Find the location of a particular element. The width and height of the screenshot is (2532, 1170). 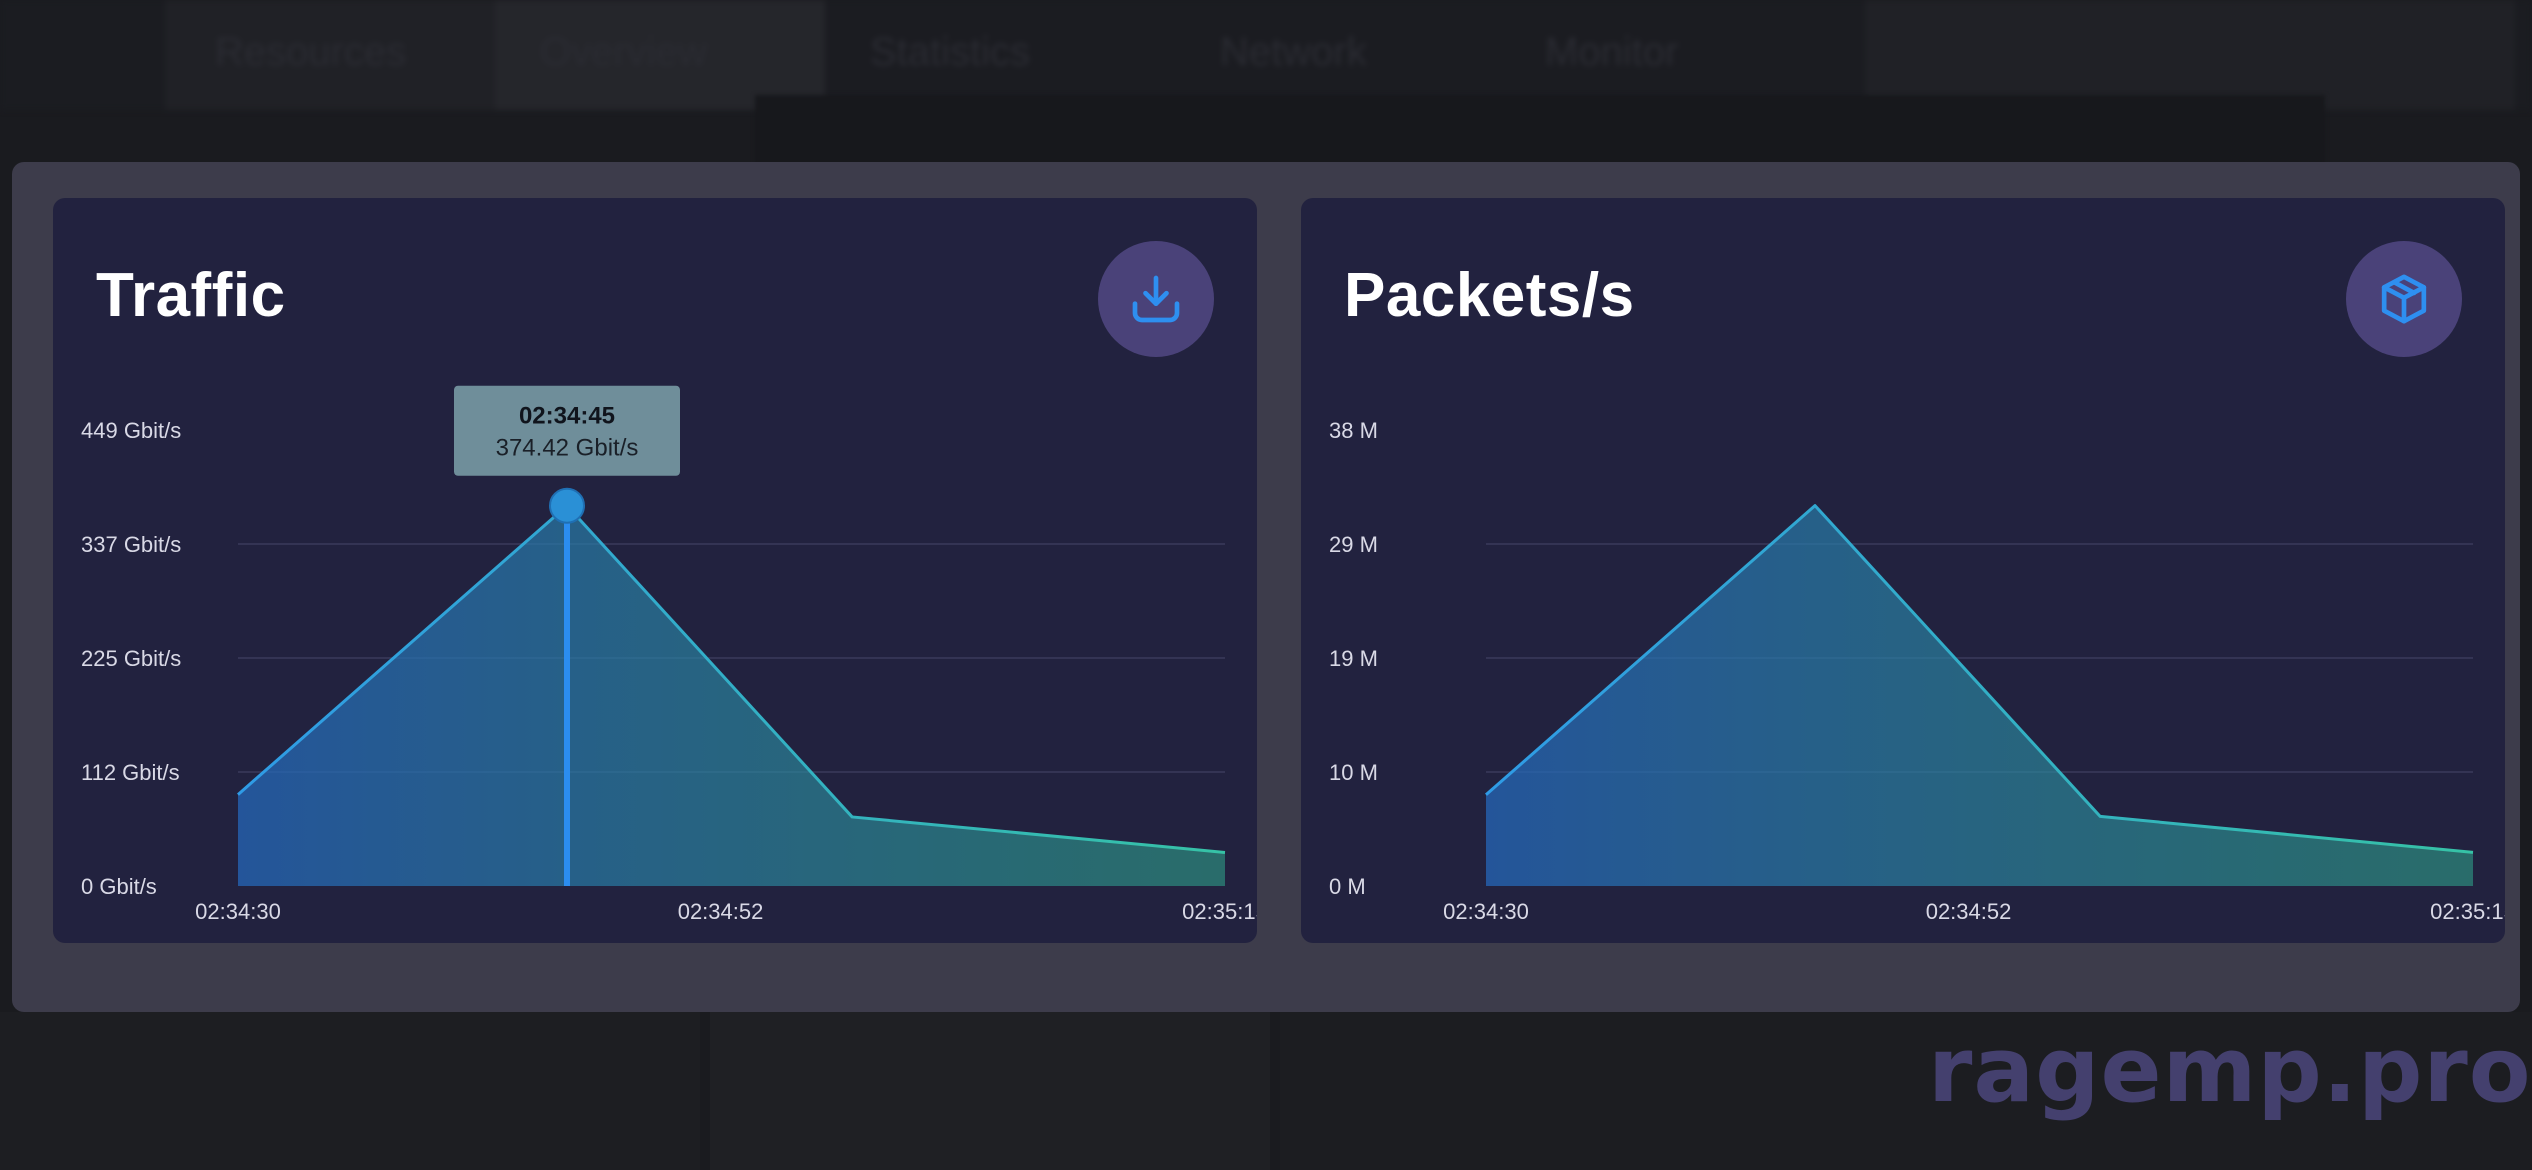

y-tick-label: 337 Gbit/s is located at coordinates (131, 544).